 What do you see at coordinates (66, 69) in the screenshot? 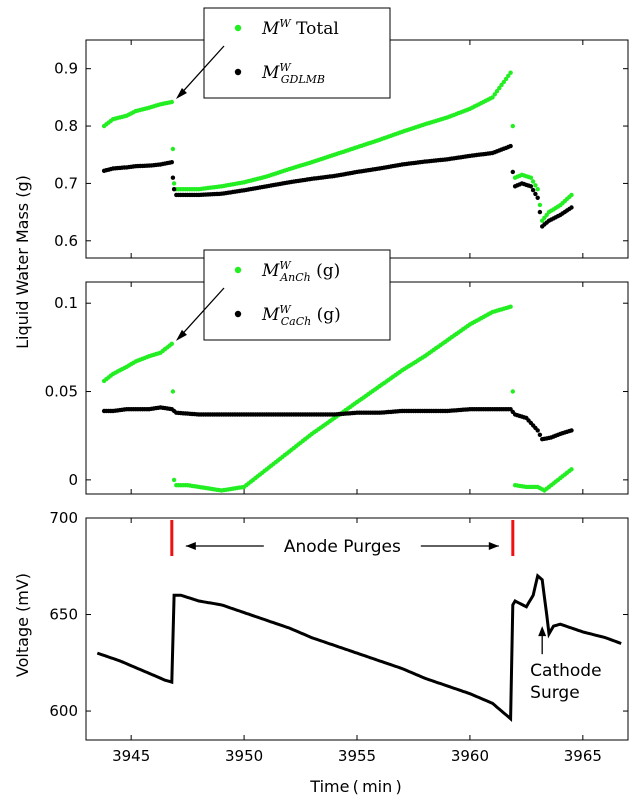
I see `y-tick-label: 0.9` at bounding box center [66, 69].